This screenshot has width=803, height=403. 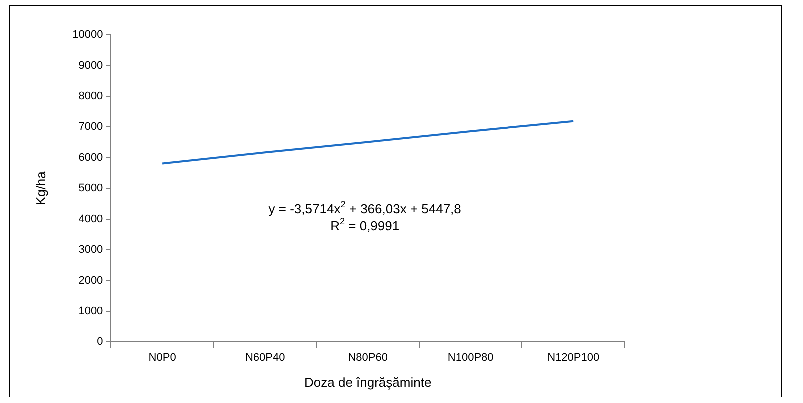 What do you see at coordinates (91, 219) in the screenshot?
I see `y-tick-label: 4000` at bounding box center [91, 219].